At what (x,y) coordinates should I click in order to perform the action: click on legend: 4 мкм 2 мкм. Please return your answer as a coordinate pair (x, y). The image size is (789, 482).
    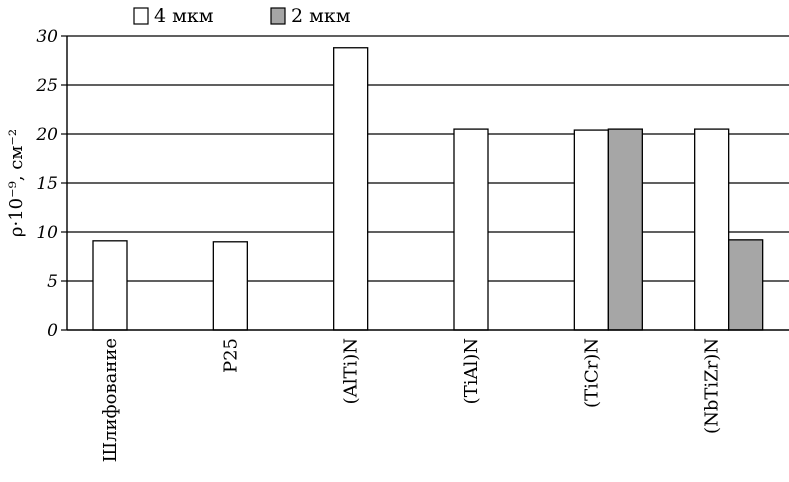
    Looking at the image, I should click on (242, 16).